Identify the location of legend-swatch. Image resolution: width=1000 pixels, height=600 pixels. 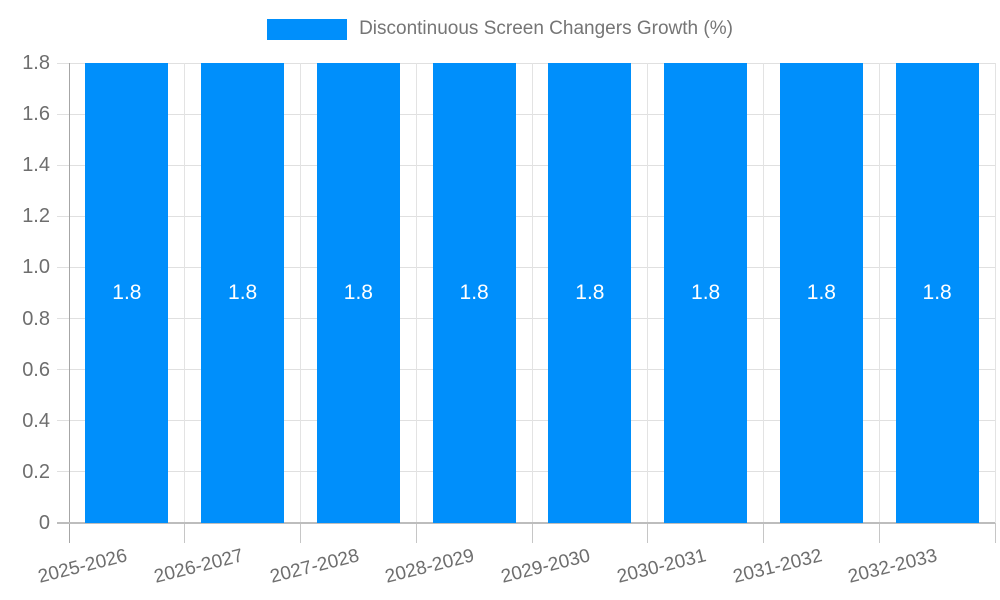
(307, 29).